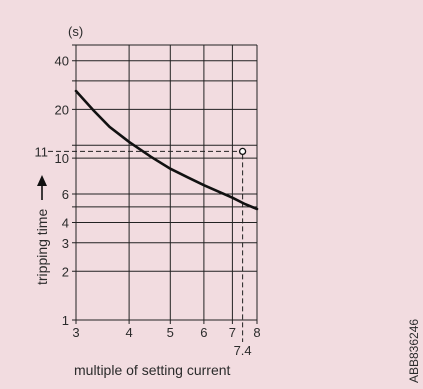 The image size is (423, 389). Describe the element at coordinates (62, 109) in the screenshot. I see `y-tick-label: 20` at that location.